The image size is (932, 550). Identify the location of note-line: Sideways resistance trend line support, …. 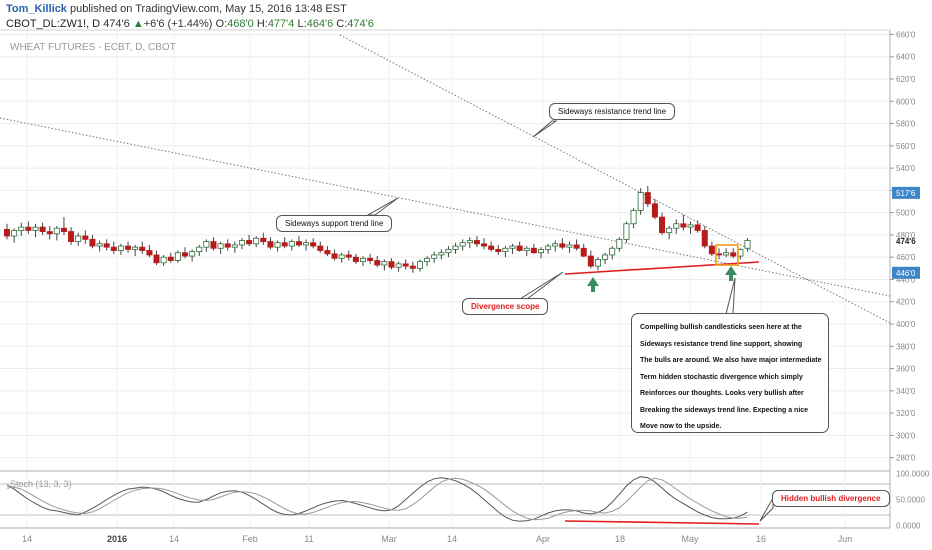
(721, 344).